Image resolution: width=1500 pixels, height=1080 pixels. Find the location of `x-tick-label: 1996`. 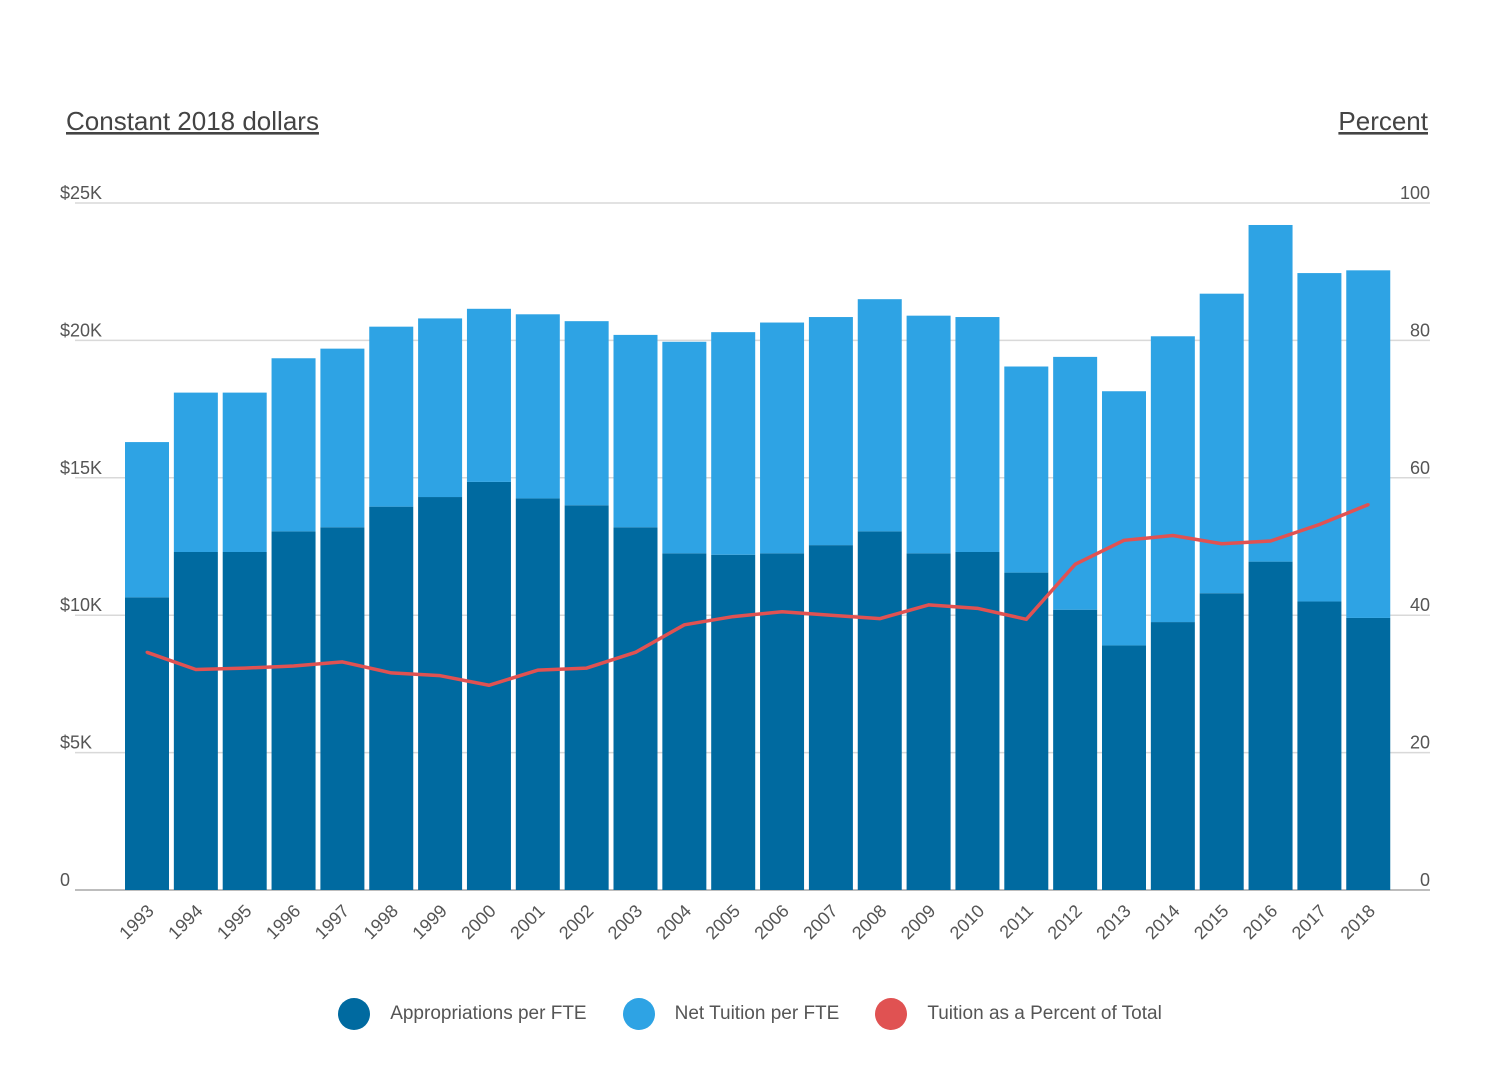

x-tick-label: 1996 is located at coordinates (283, 922).